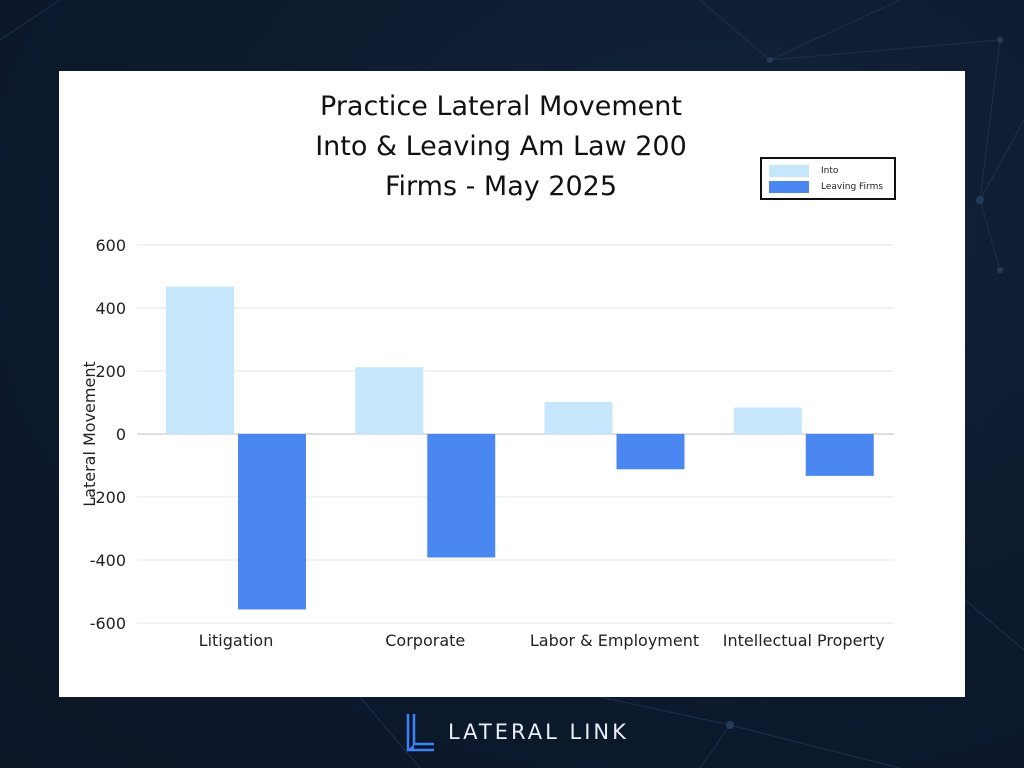 Image resolution: width=1024 pixels, height=768 pixels. What do you see at coordinates (110, 245) in the screenshot?
I see `y-tick-label: 600` at bounding box center [110, 245].